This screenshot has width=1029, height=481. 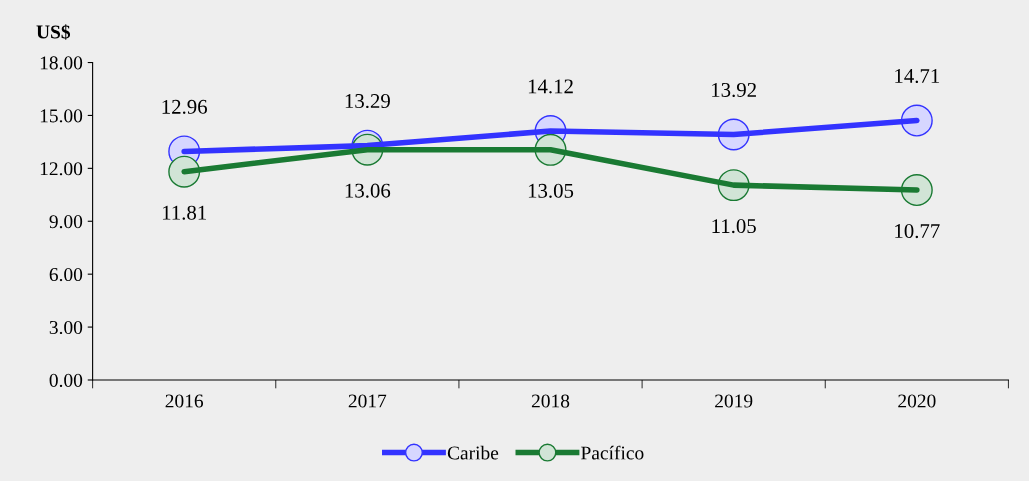 What do you see at coordinates (550, 401) in the screenshot?
I see `x-tick-label: 2018` at bounding box center [550, 401].